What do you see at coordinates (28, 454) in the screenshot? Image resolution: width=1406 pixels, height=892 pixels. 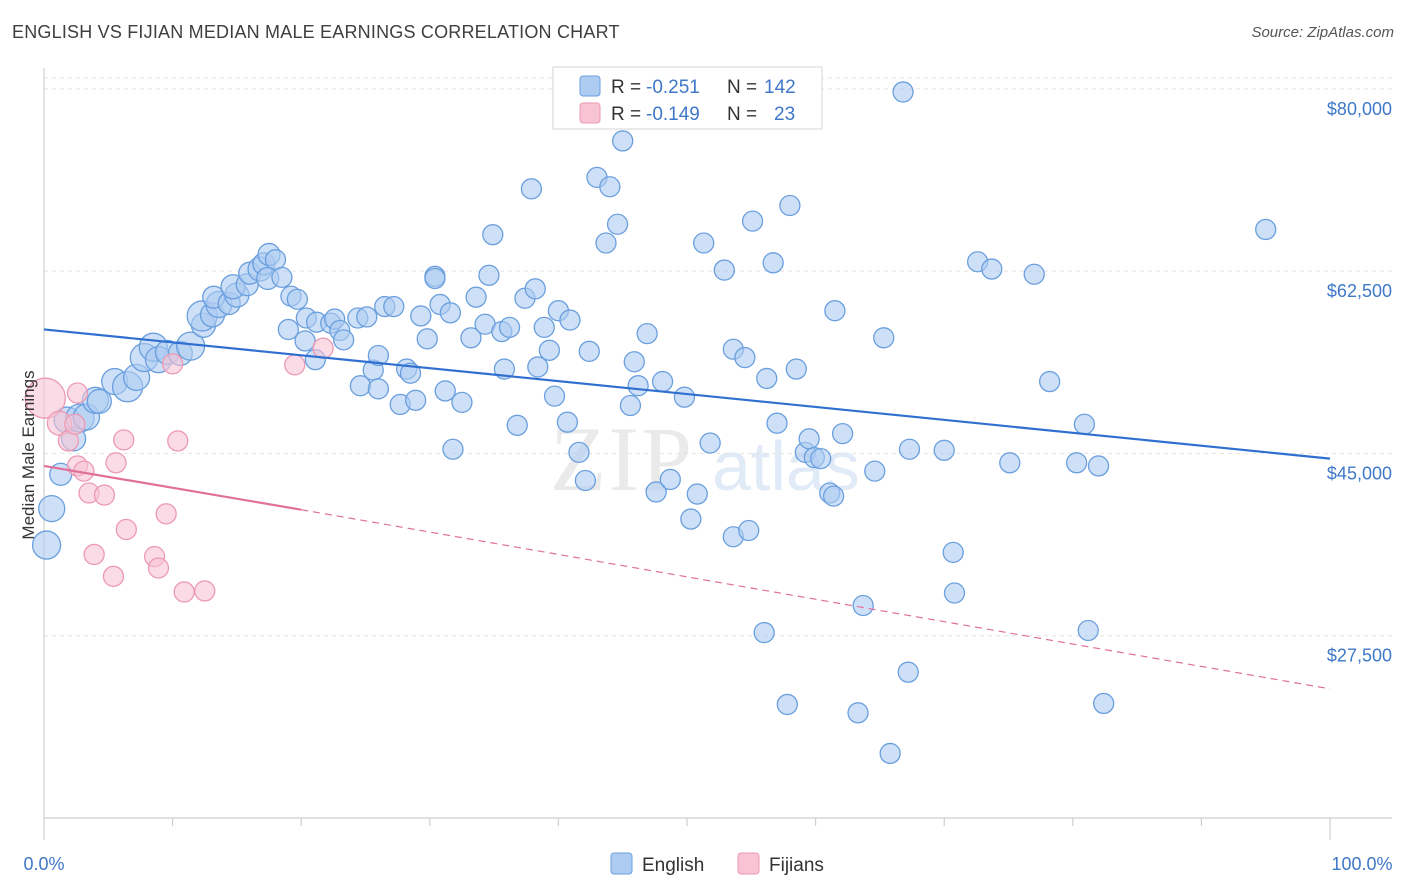 I see `y-axis-label: Median Male Earnings` at bounding box center [28, 454].